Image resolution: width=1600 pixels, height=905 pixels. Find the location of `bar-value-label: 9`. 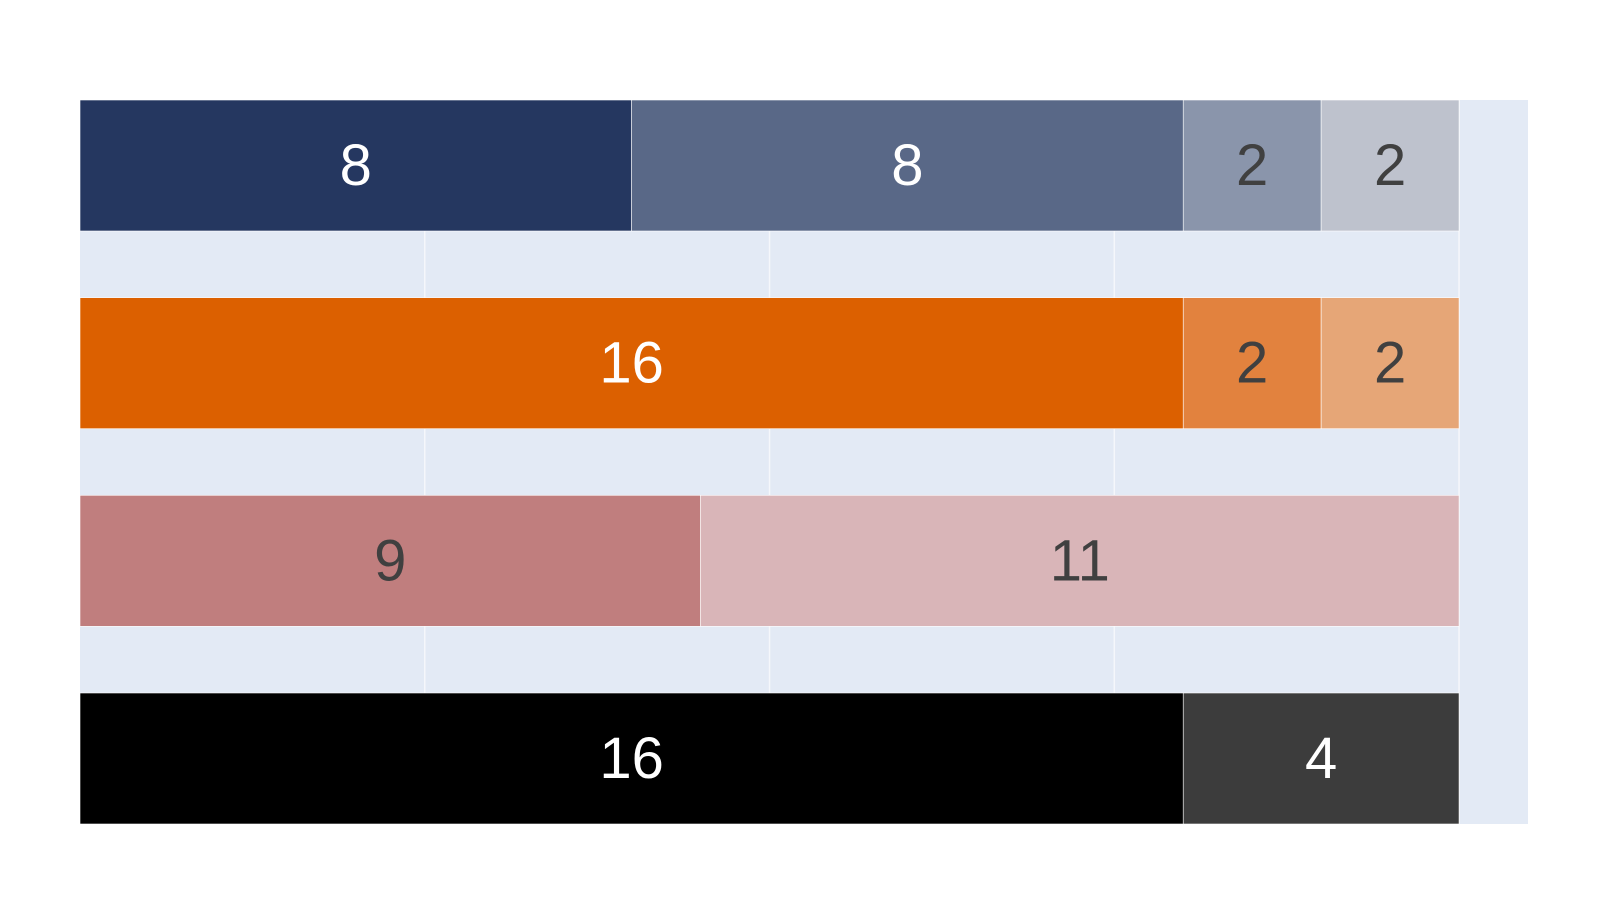

bar-value-label: 9 is located at coordinates (390, 560).